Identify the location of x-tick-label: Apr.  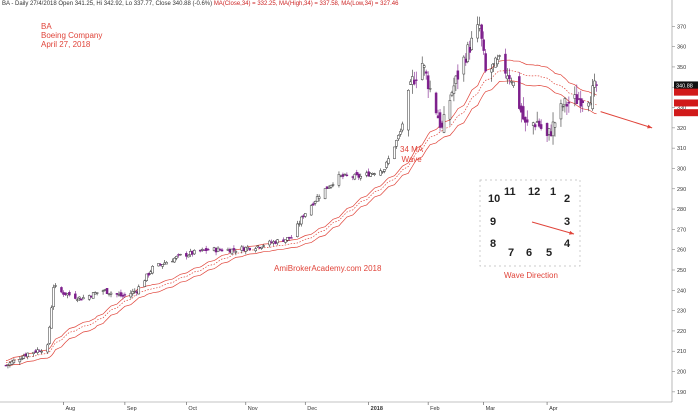
(553, 408).